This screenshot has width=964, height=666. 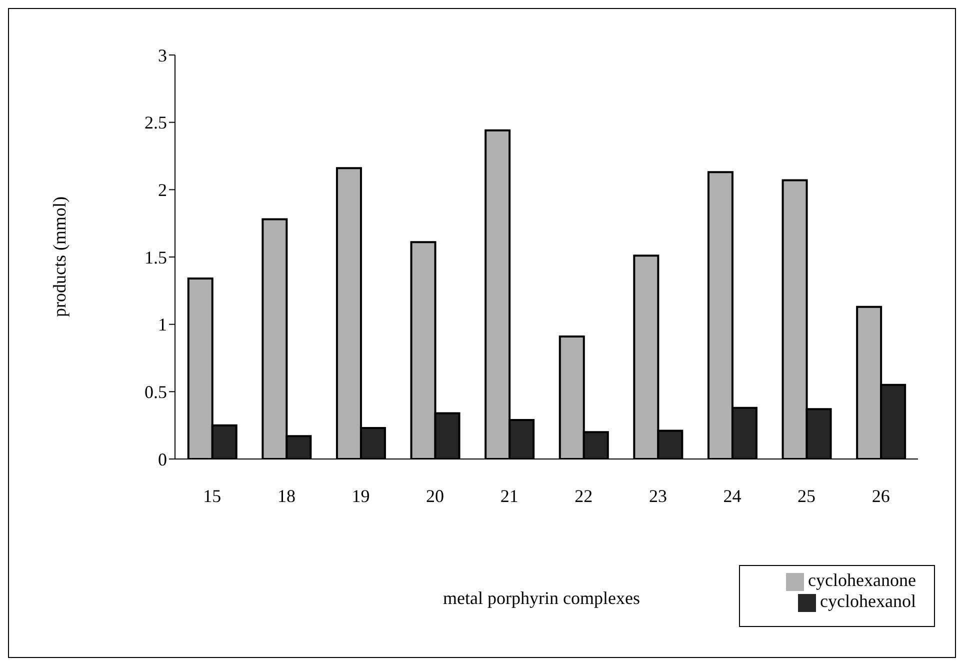 What do you see at coordinates (162, 55) in the screenshot?
I see `y-tick-label: 3` at bounding box center [162, 55].